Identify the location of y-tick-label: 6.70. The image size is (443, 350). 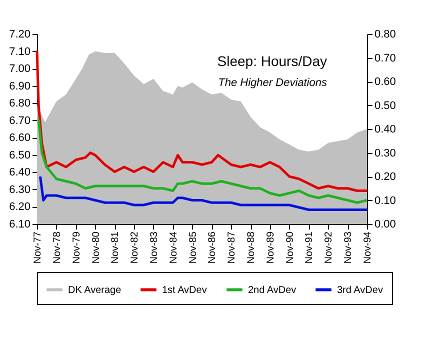
(19, 120).